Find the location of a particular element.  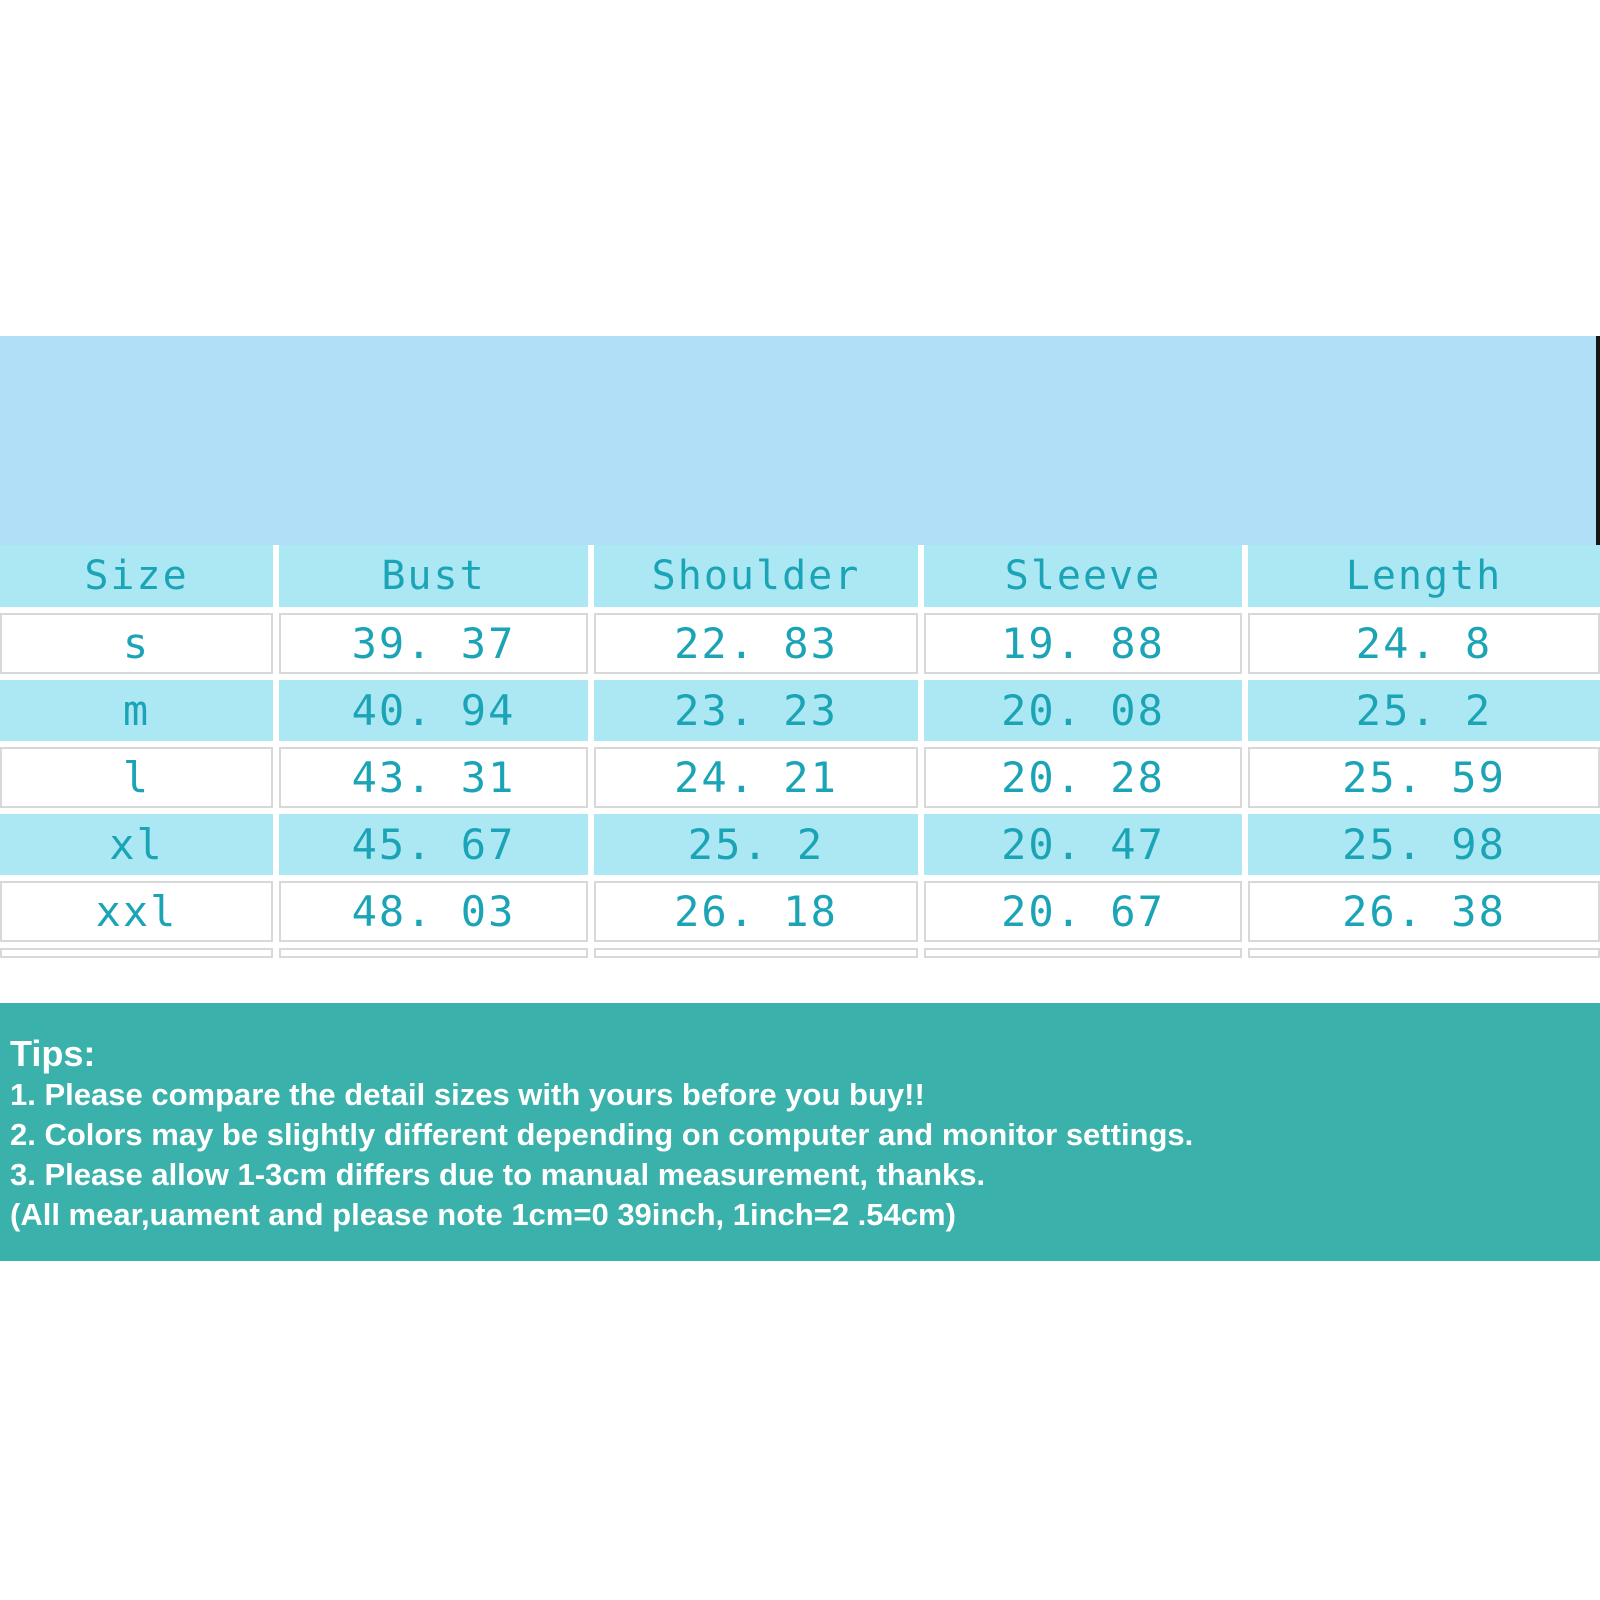

table-cell: 25. 59 is located at coordinates (1424, 777).